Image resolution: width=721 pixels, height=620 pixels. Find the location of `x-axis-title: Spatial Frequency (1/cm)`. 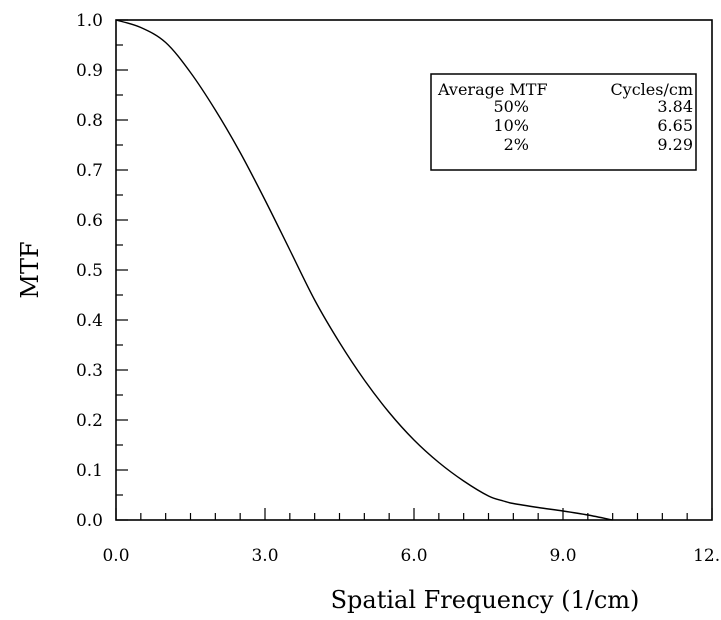

x-axis-title: Spatial Frequency (1/cm) is located at coordinates (485, 600).